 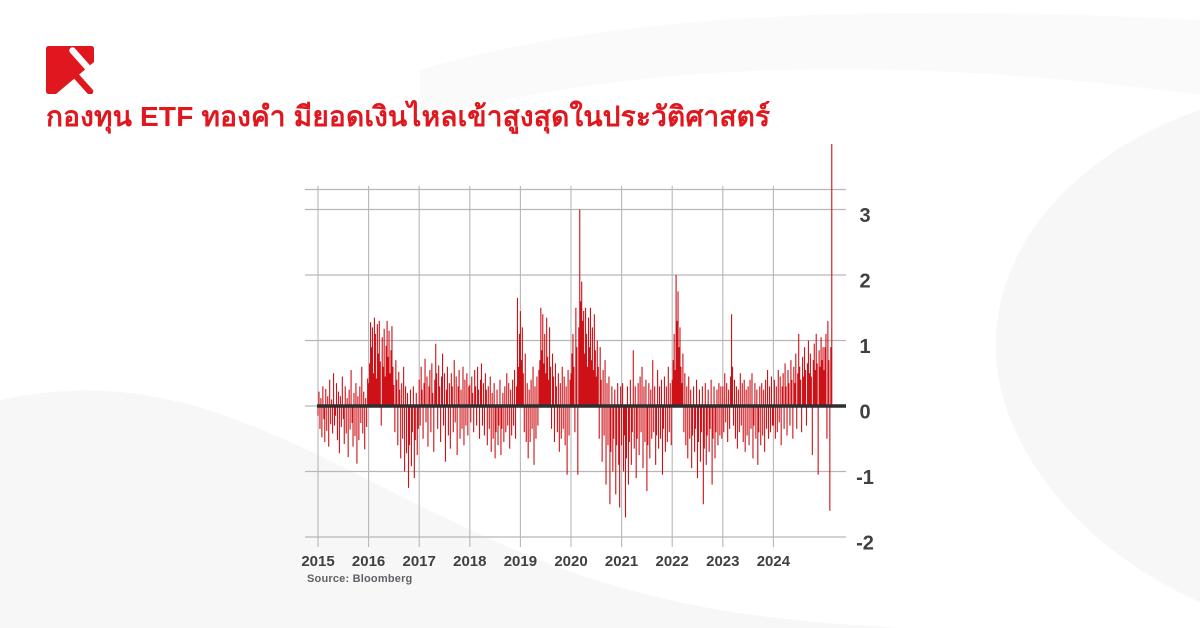 I want to click on background-swoosh-right, so click(x=1097, y=356).